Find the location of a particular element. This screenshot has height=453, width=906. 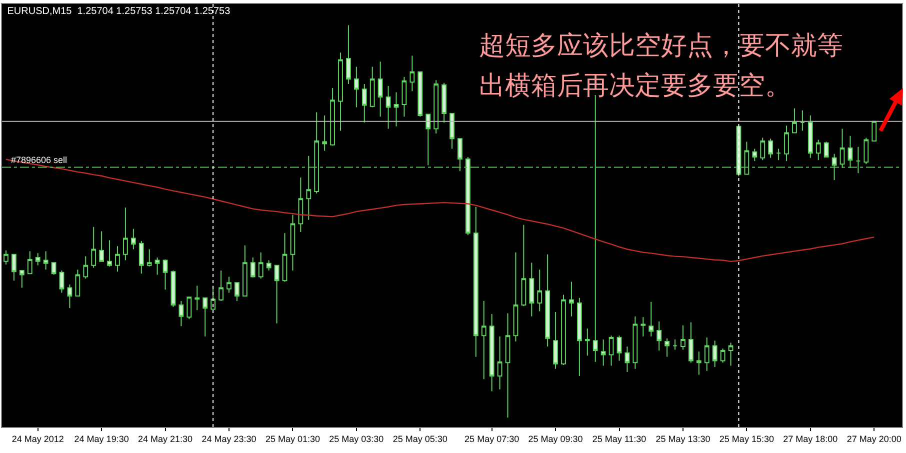

x-tick-label: 24 May 21:30 is located at coordinates (165, 439).